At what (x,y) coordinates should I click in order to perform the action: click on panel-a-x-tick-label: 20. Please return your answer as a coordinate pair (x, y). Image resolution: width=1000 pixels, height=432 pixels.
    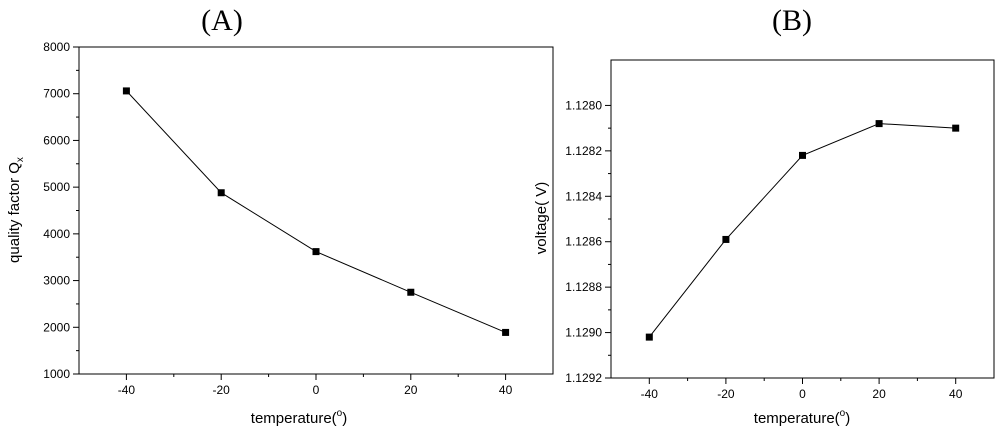
    Looking at the image, I should click on (411, 390).